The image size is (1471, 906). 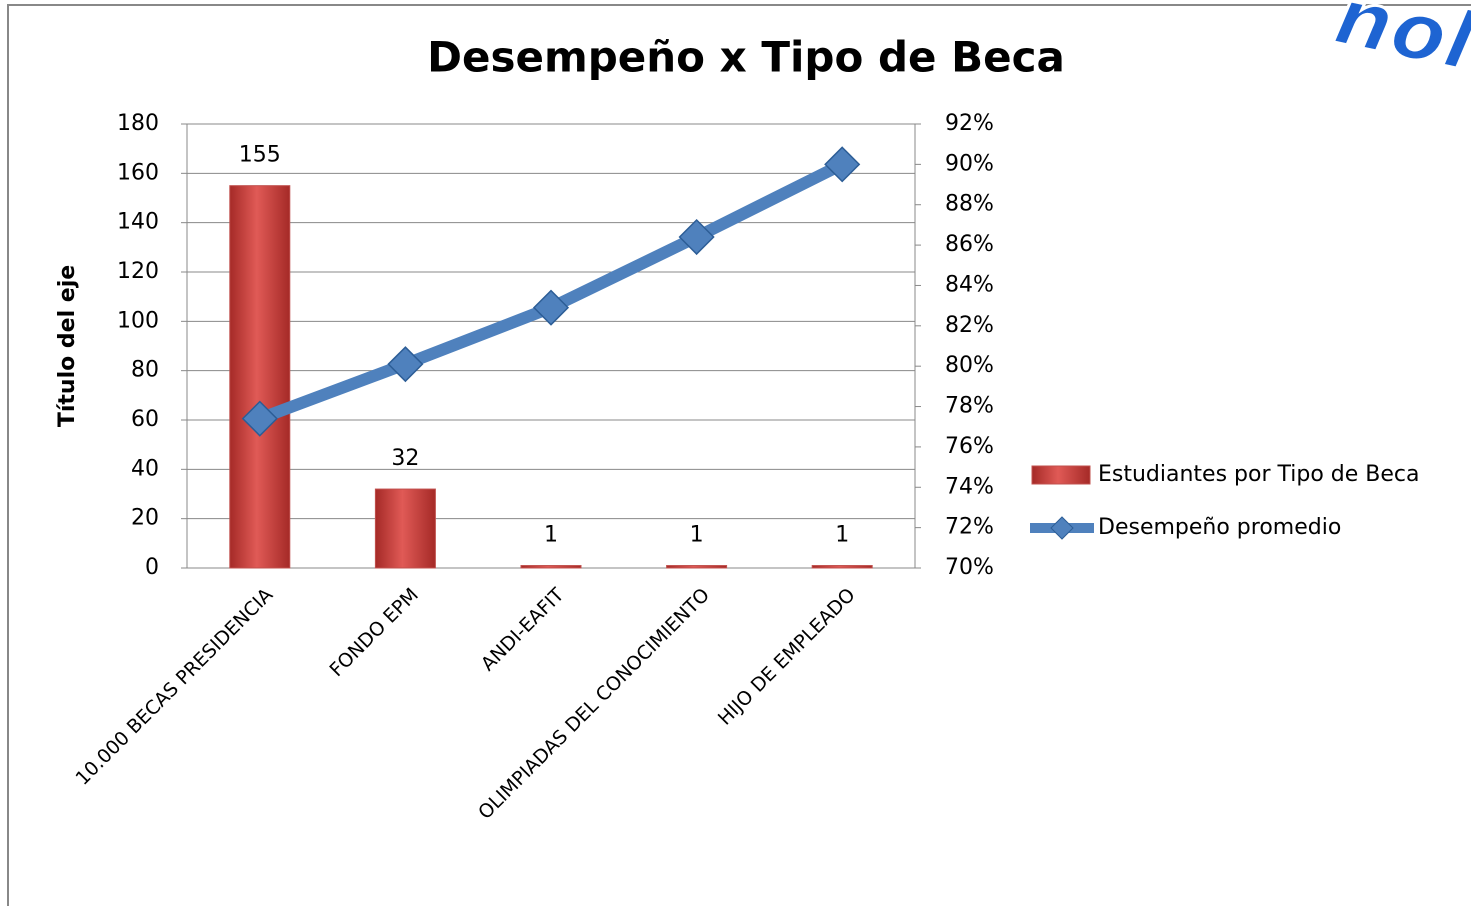 What do you see at coordinates (405, 458) in the screenshot?
I see `value-label: 32` at bounding box center [405, 458].